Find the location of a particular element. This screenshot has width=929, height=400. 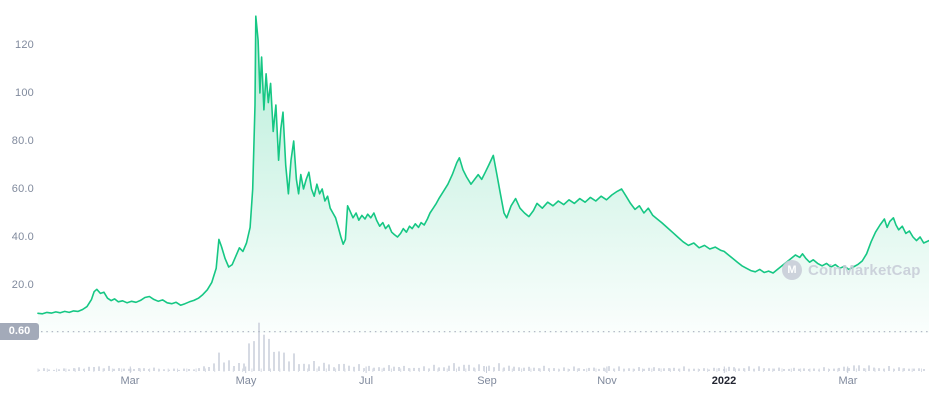

y-axis-tick: 100 is located at coordinates (24, 93).